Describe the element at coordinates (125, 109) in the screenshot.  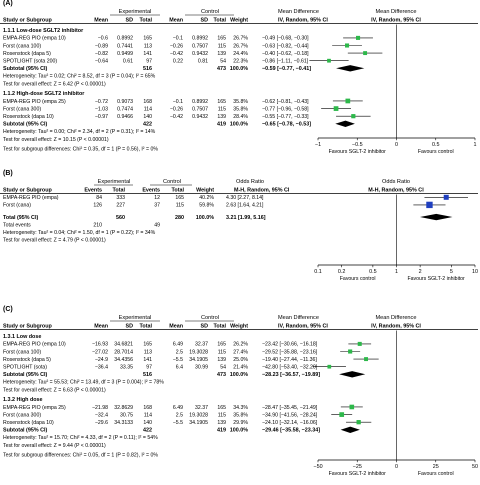
I see `exp-sd: 0.7474` at that location.